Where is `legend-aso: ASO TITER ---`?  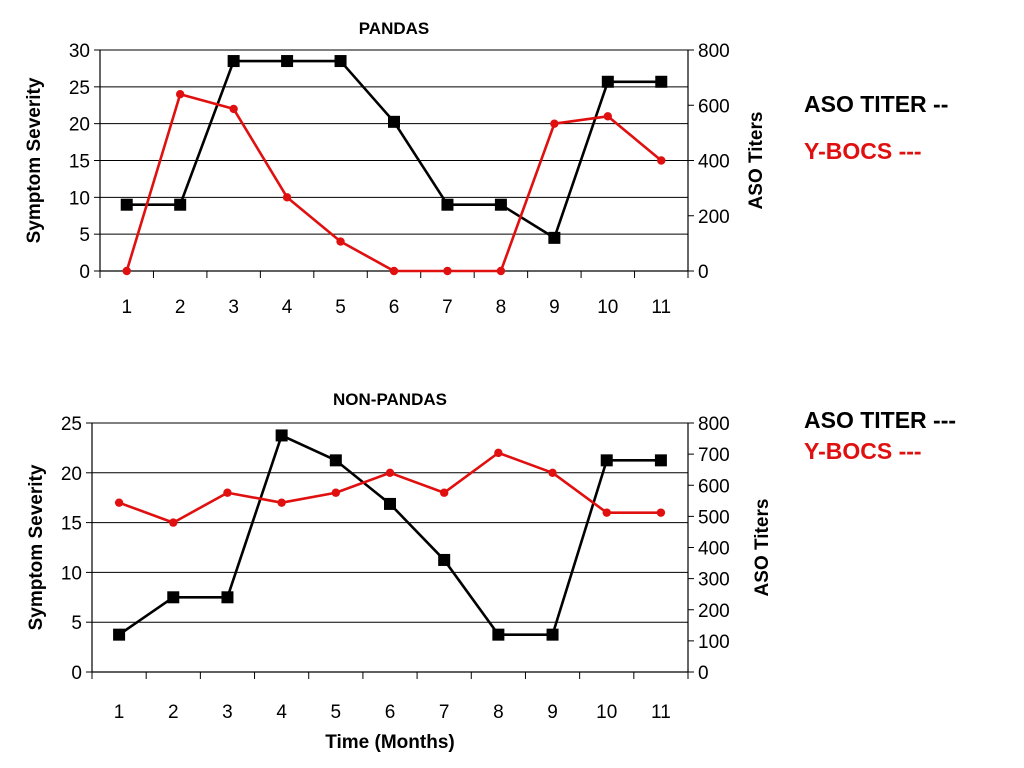 legend-aso: ASO TITER --- is located at coordinates (880, 420).